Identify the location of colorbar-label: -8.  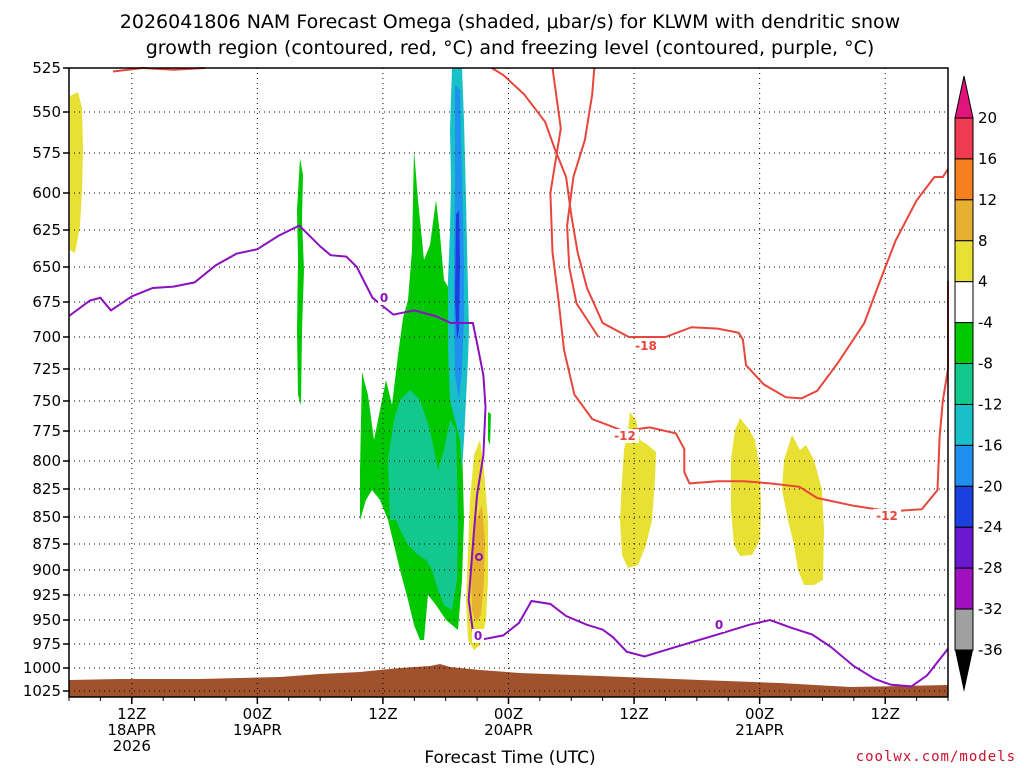
(985, 364).